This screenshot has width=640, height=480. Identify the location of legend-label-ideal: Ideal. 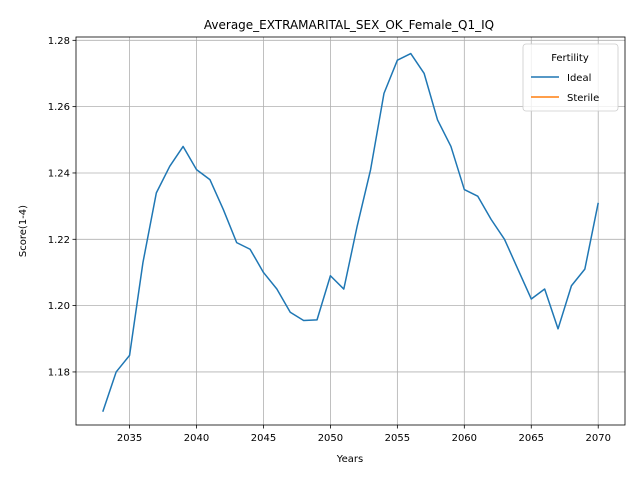
(579, 78).